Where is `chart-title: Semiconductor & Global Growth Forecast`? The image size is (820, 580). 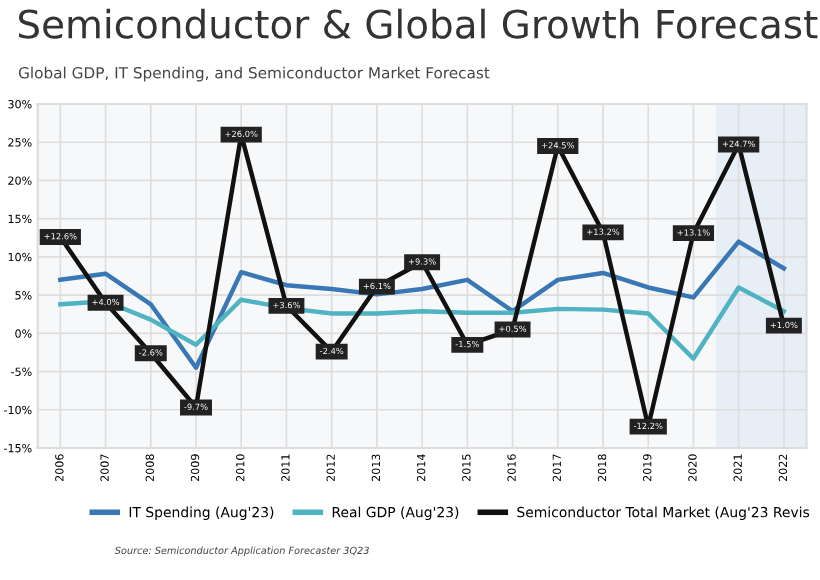 chart-title: Semiconductor & Global Growth Forecast is located at coordinates (418, 23).